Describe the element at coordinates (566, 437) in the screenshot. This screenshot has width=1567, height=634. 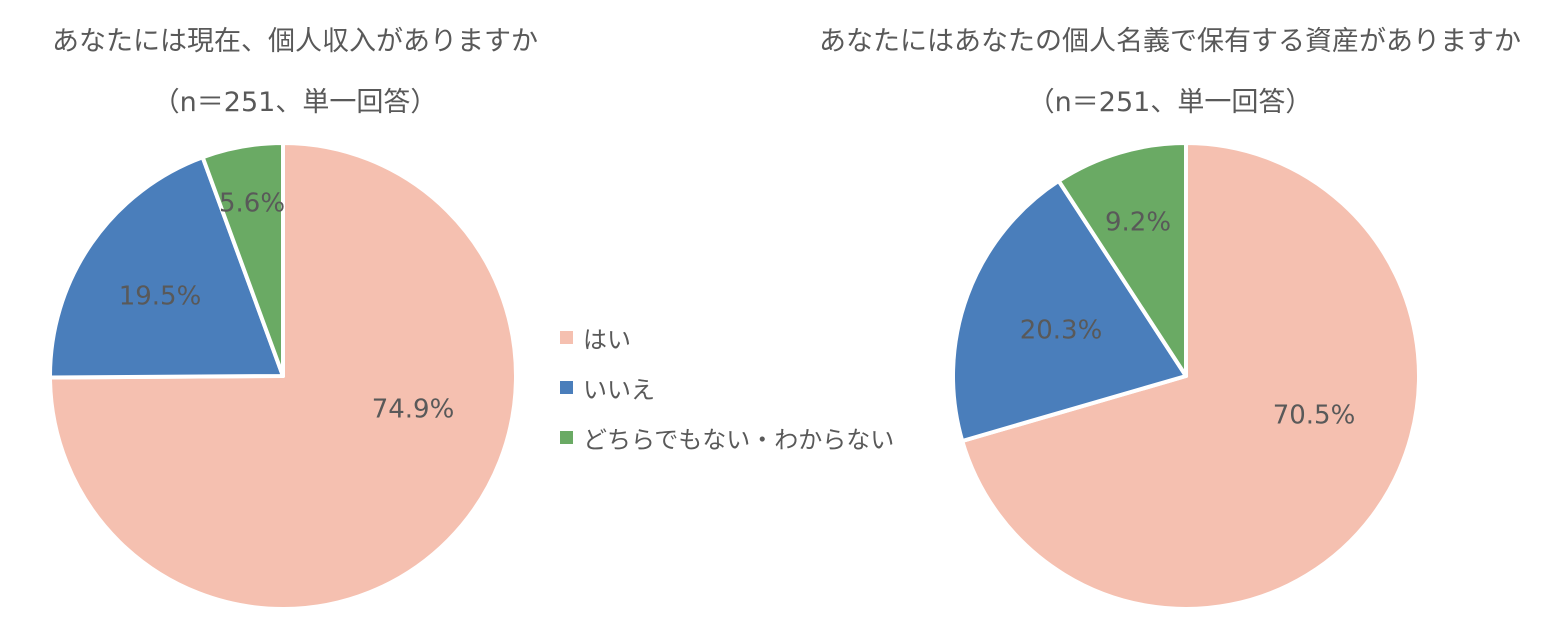
I see `legend-swatch-unsure` at that location.